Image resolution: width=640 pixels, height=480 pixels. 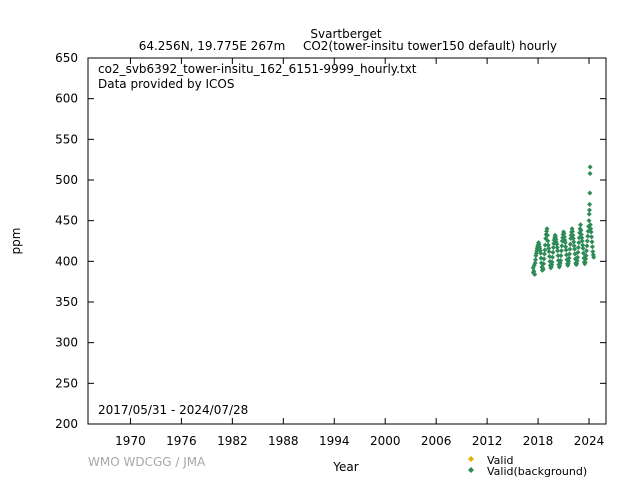 I want to click on x-tick-label: 1970, so click(x=130, y=441).